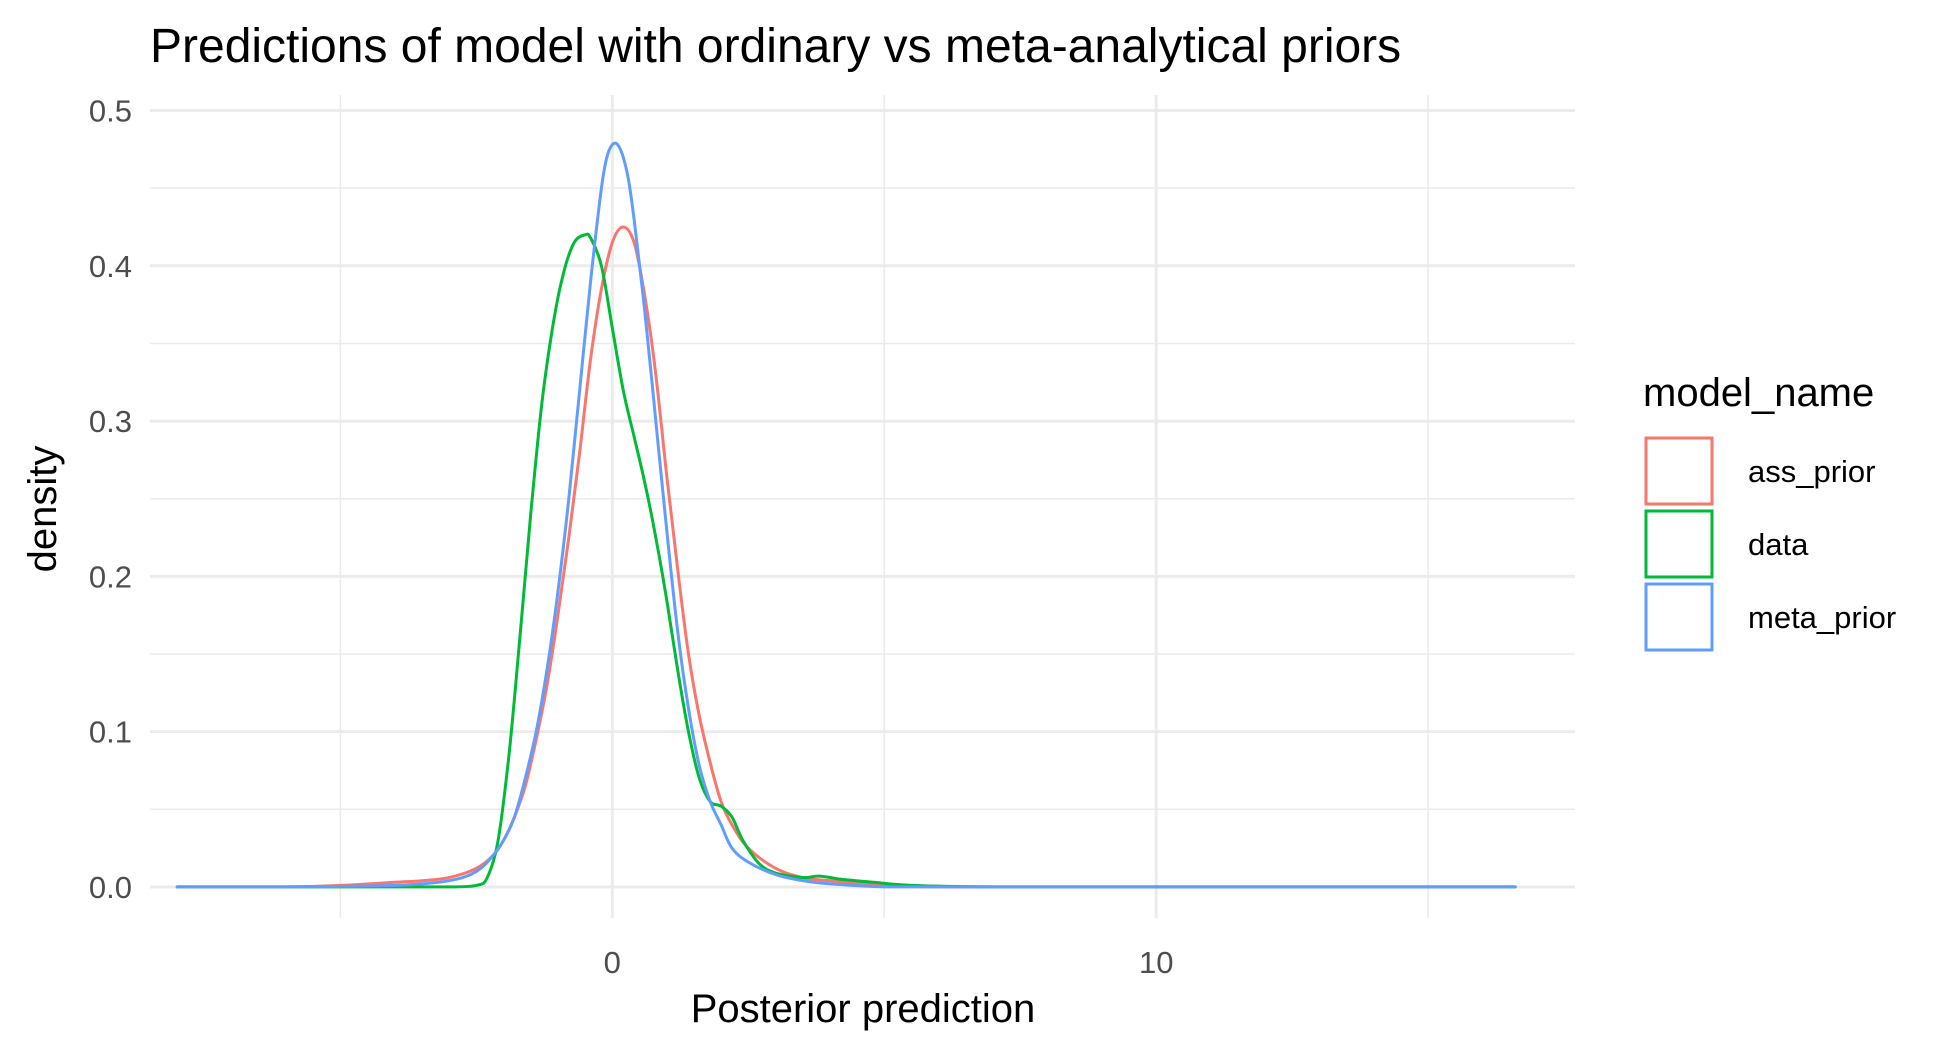 This screenshot has width=1950, height=1050. I want to click on legend-label: ass_prior, so click(1812, 471).